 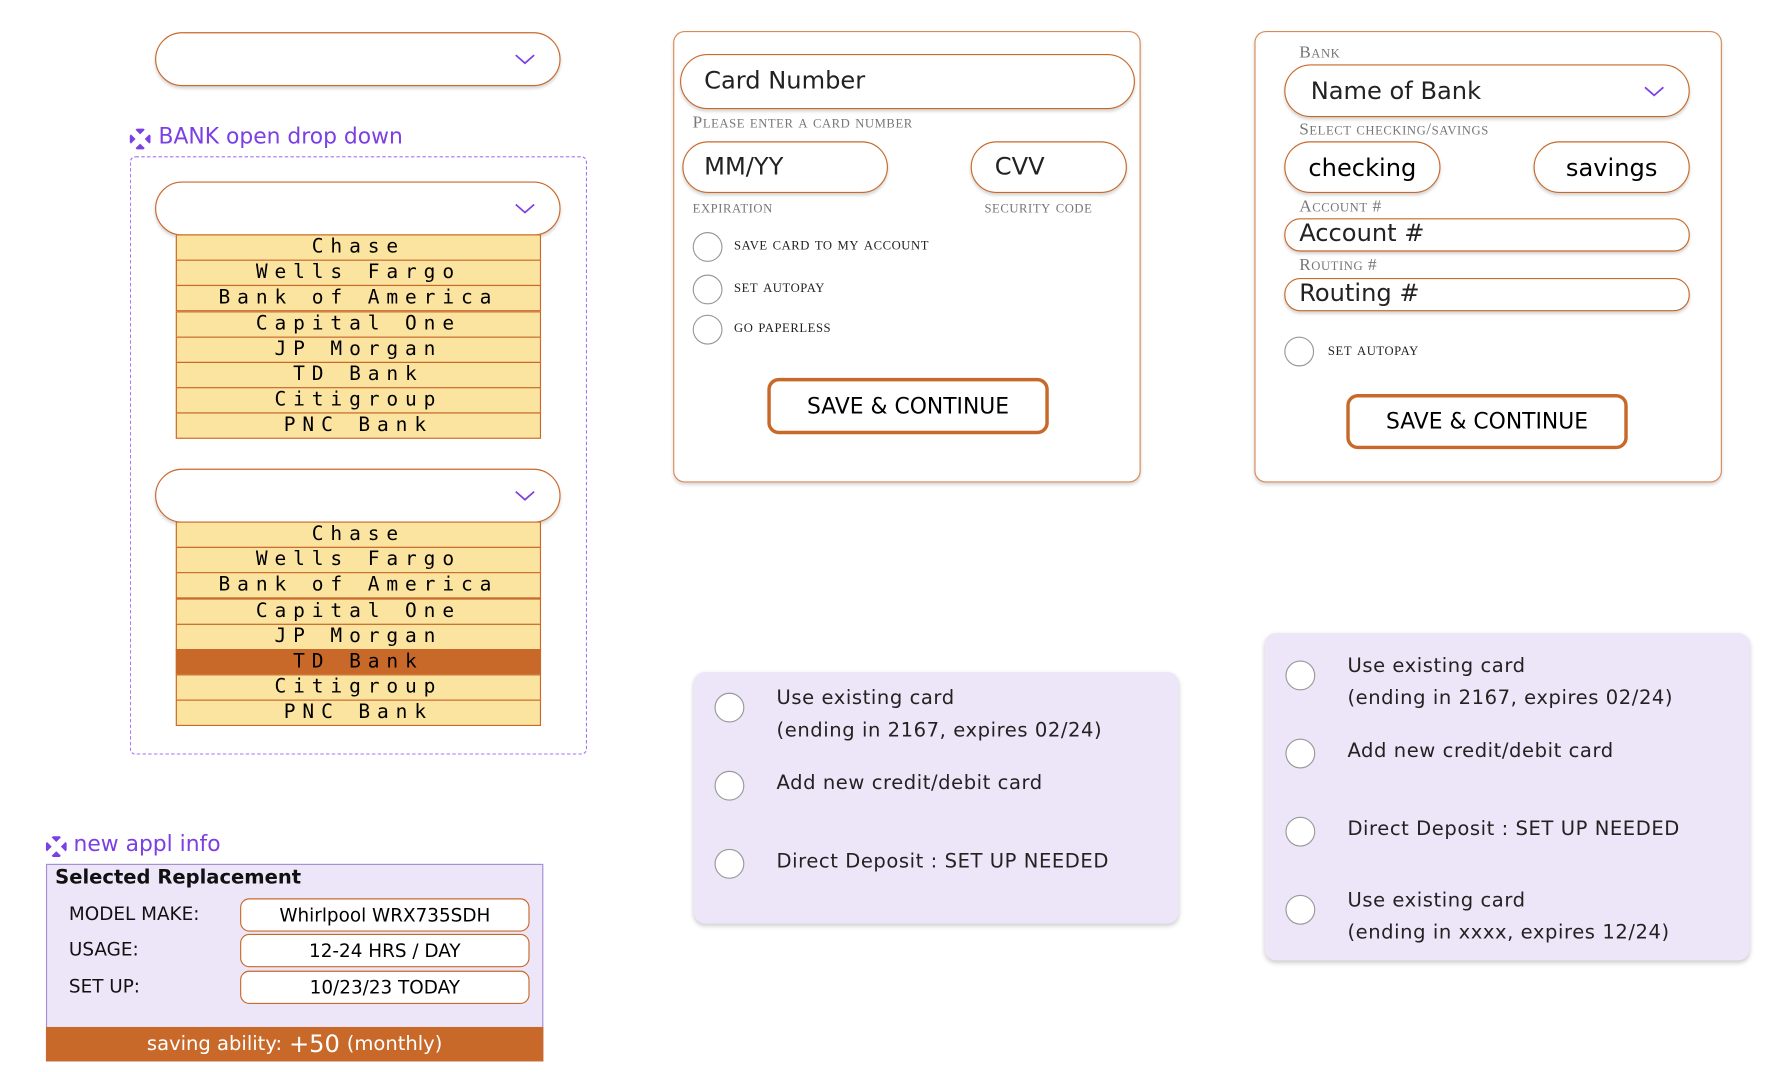 I want to click on appl-row-value-box: 12-24 HRS / DAY, so click(x=385, y=950).